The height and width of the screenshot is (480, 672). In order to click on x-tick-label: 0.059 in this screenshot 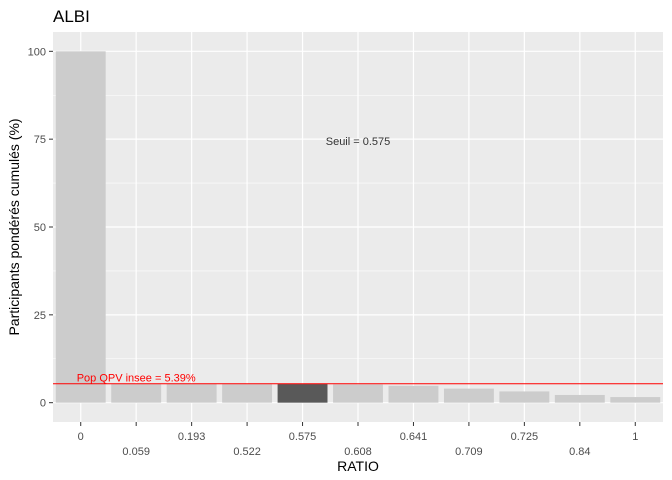, I will do `click(136, 452)`.